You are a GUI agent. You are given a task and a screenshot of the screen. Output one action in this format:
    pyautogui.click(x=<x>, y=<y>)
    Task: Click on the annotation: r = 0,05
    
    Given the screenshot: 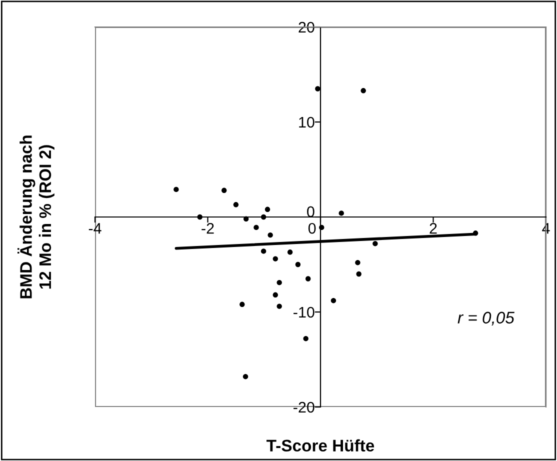 What is the action you would take?
    pyautogui.click(x=486, y=319)
    